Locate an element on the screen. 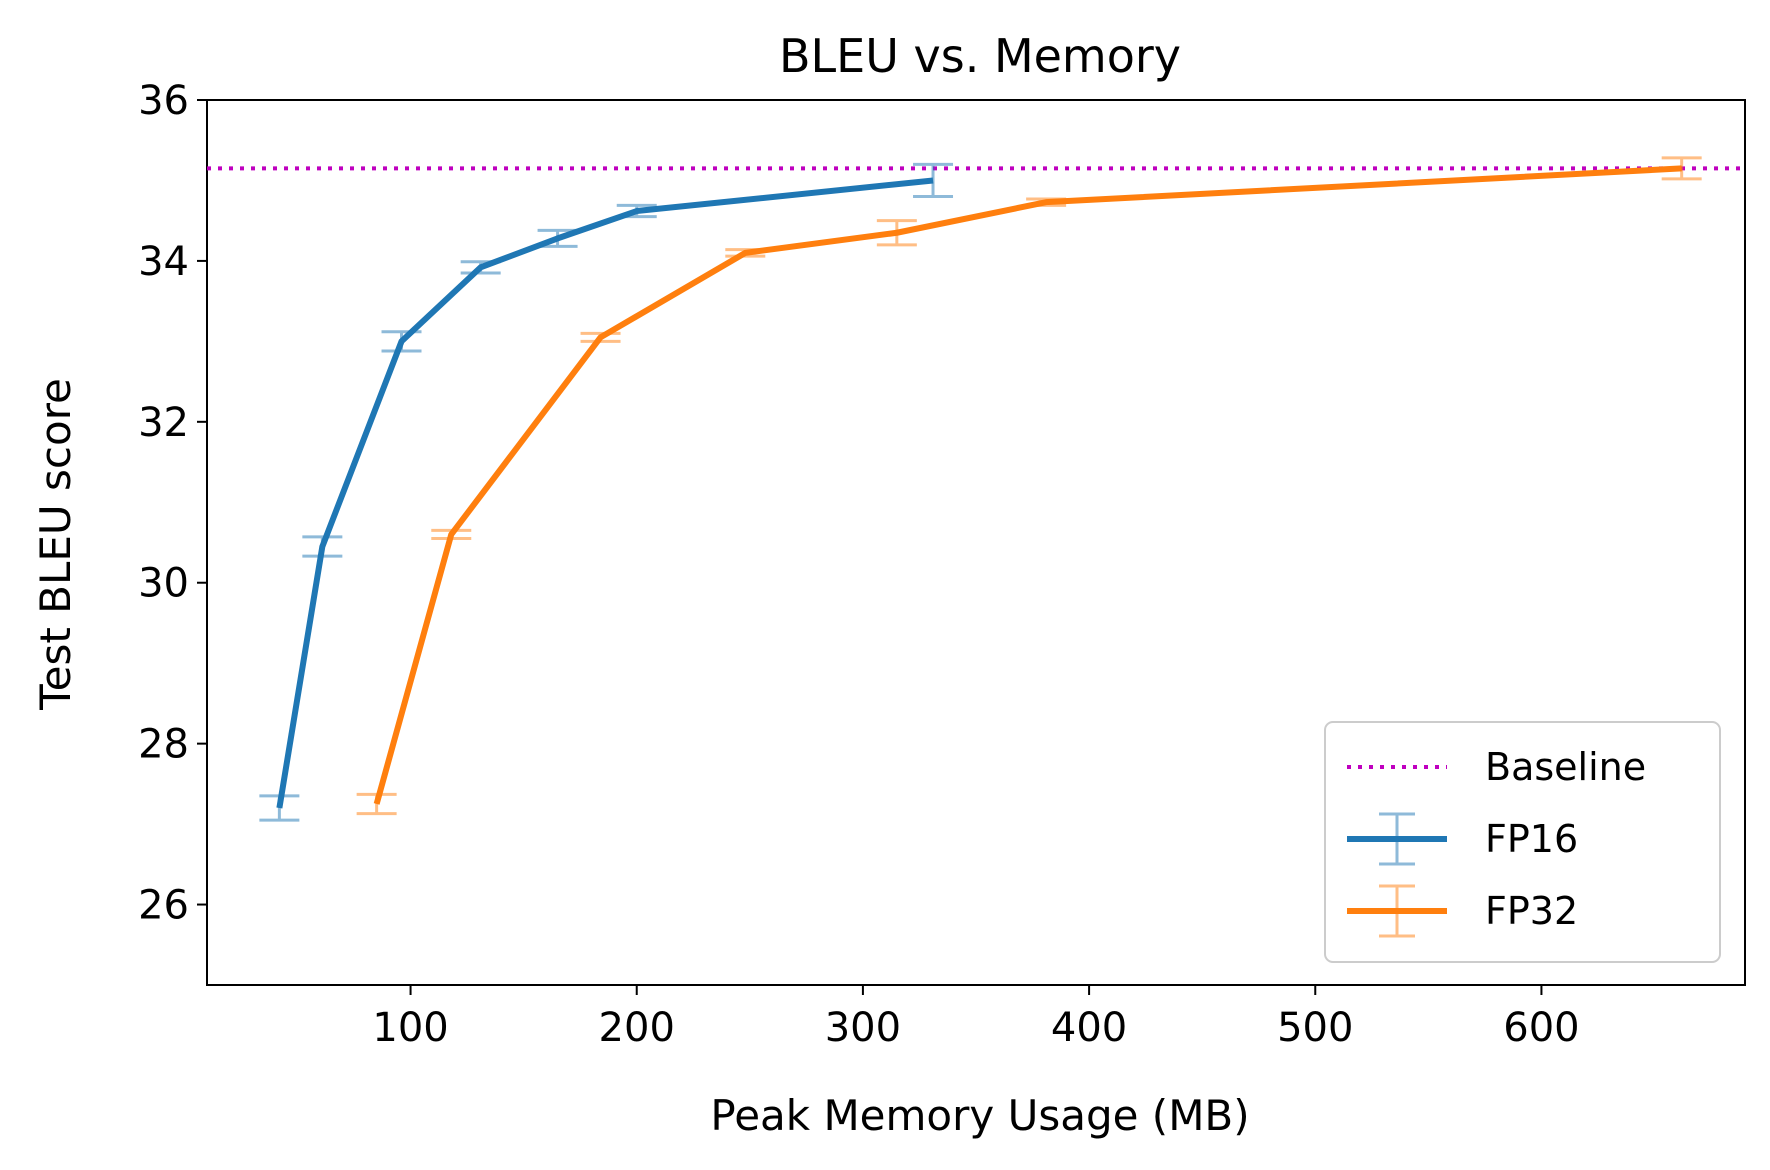 The width and height of the screenshot is (1770, 1170). legend-box is located at coordinates (1522, 842).